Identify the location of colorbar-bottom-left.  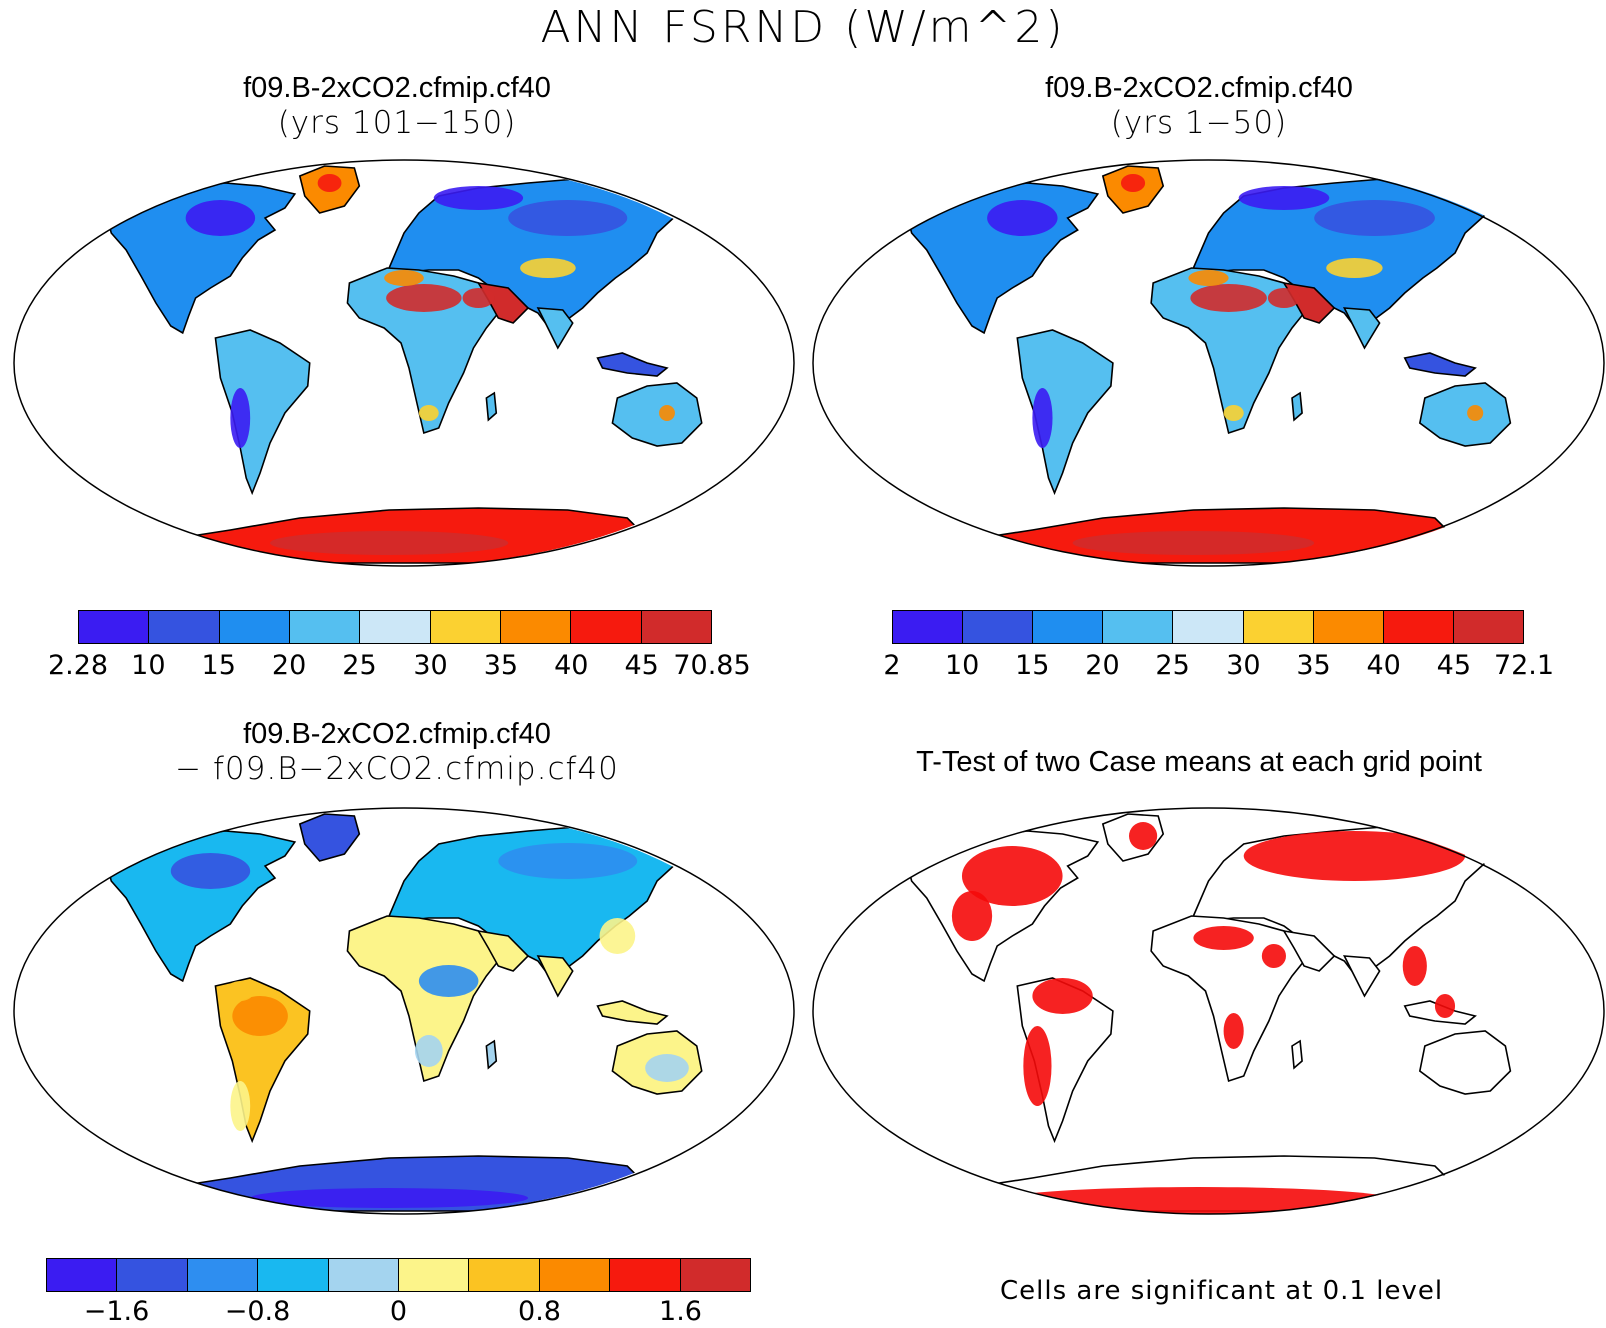
(398, 1275).